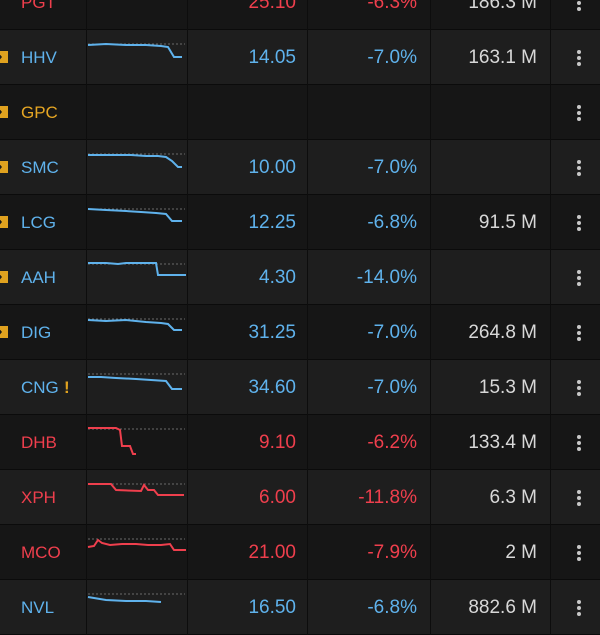  I want to click on change-percent: -11.8%, so click(387, 497).